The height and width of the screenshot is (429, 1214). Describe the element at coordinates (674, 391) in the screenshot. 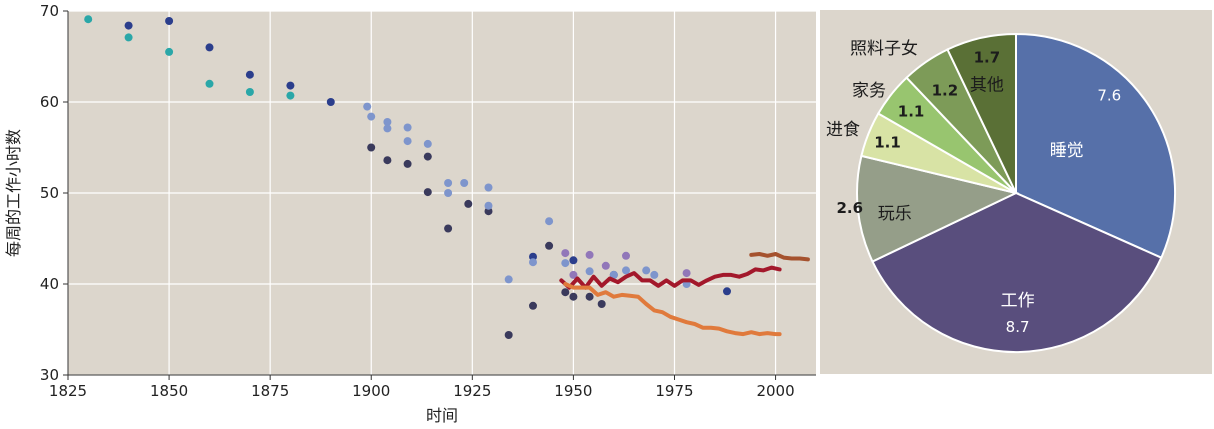

I see `x-tick-label: 1975` at that location.